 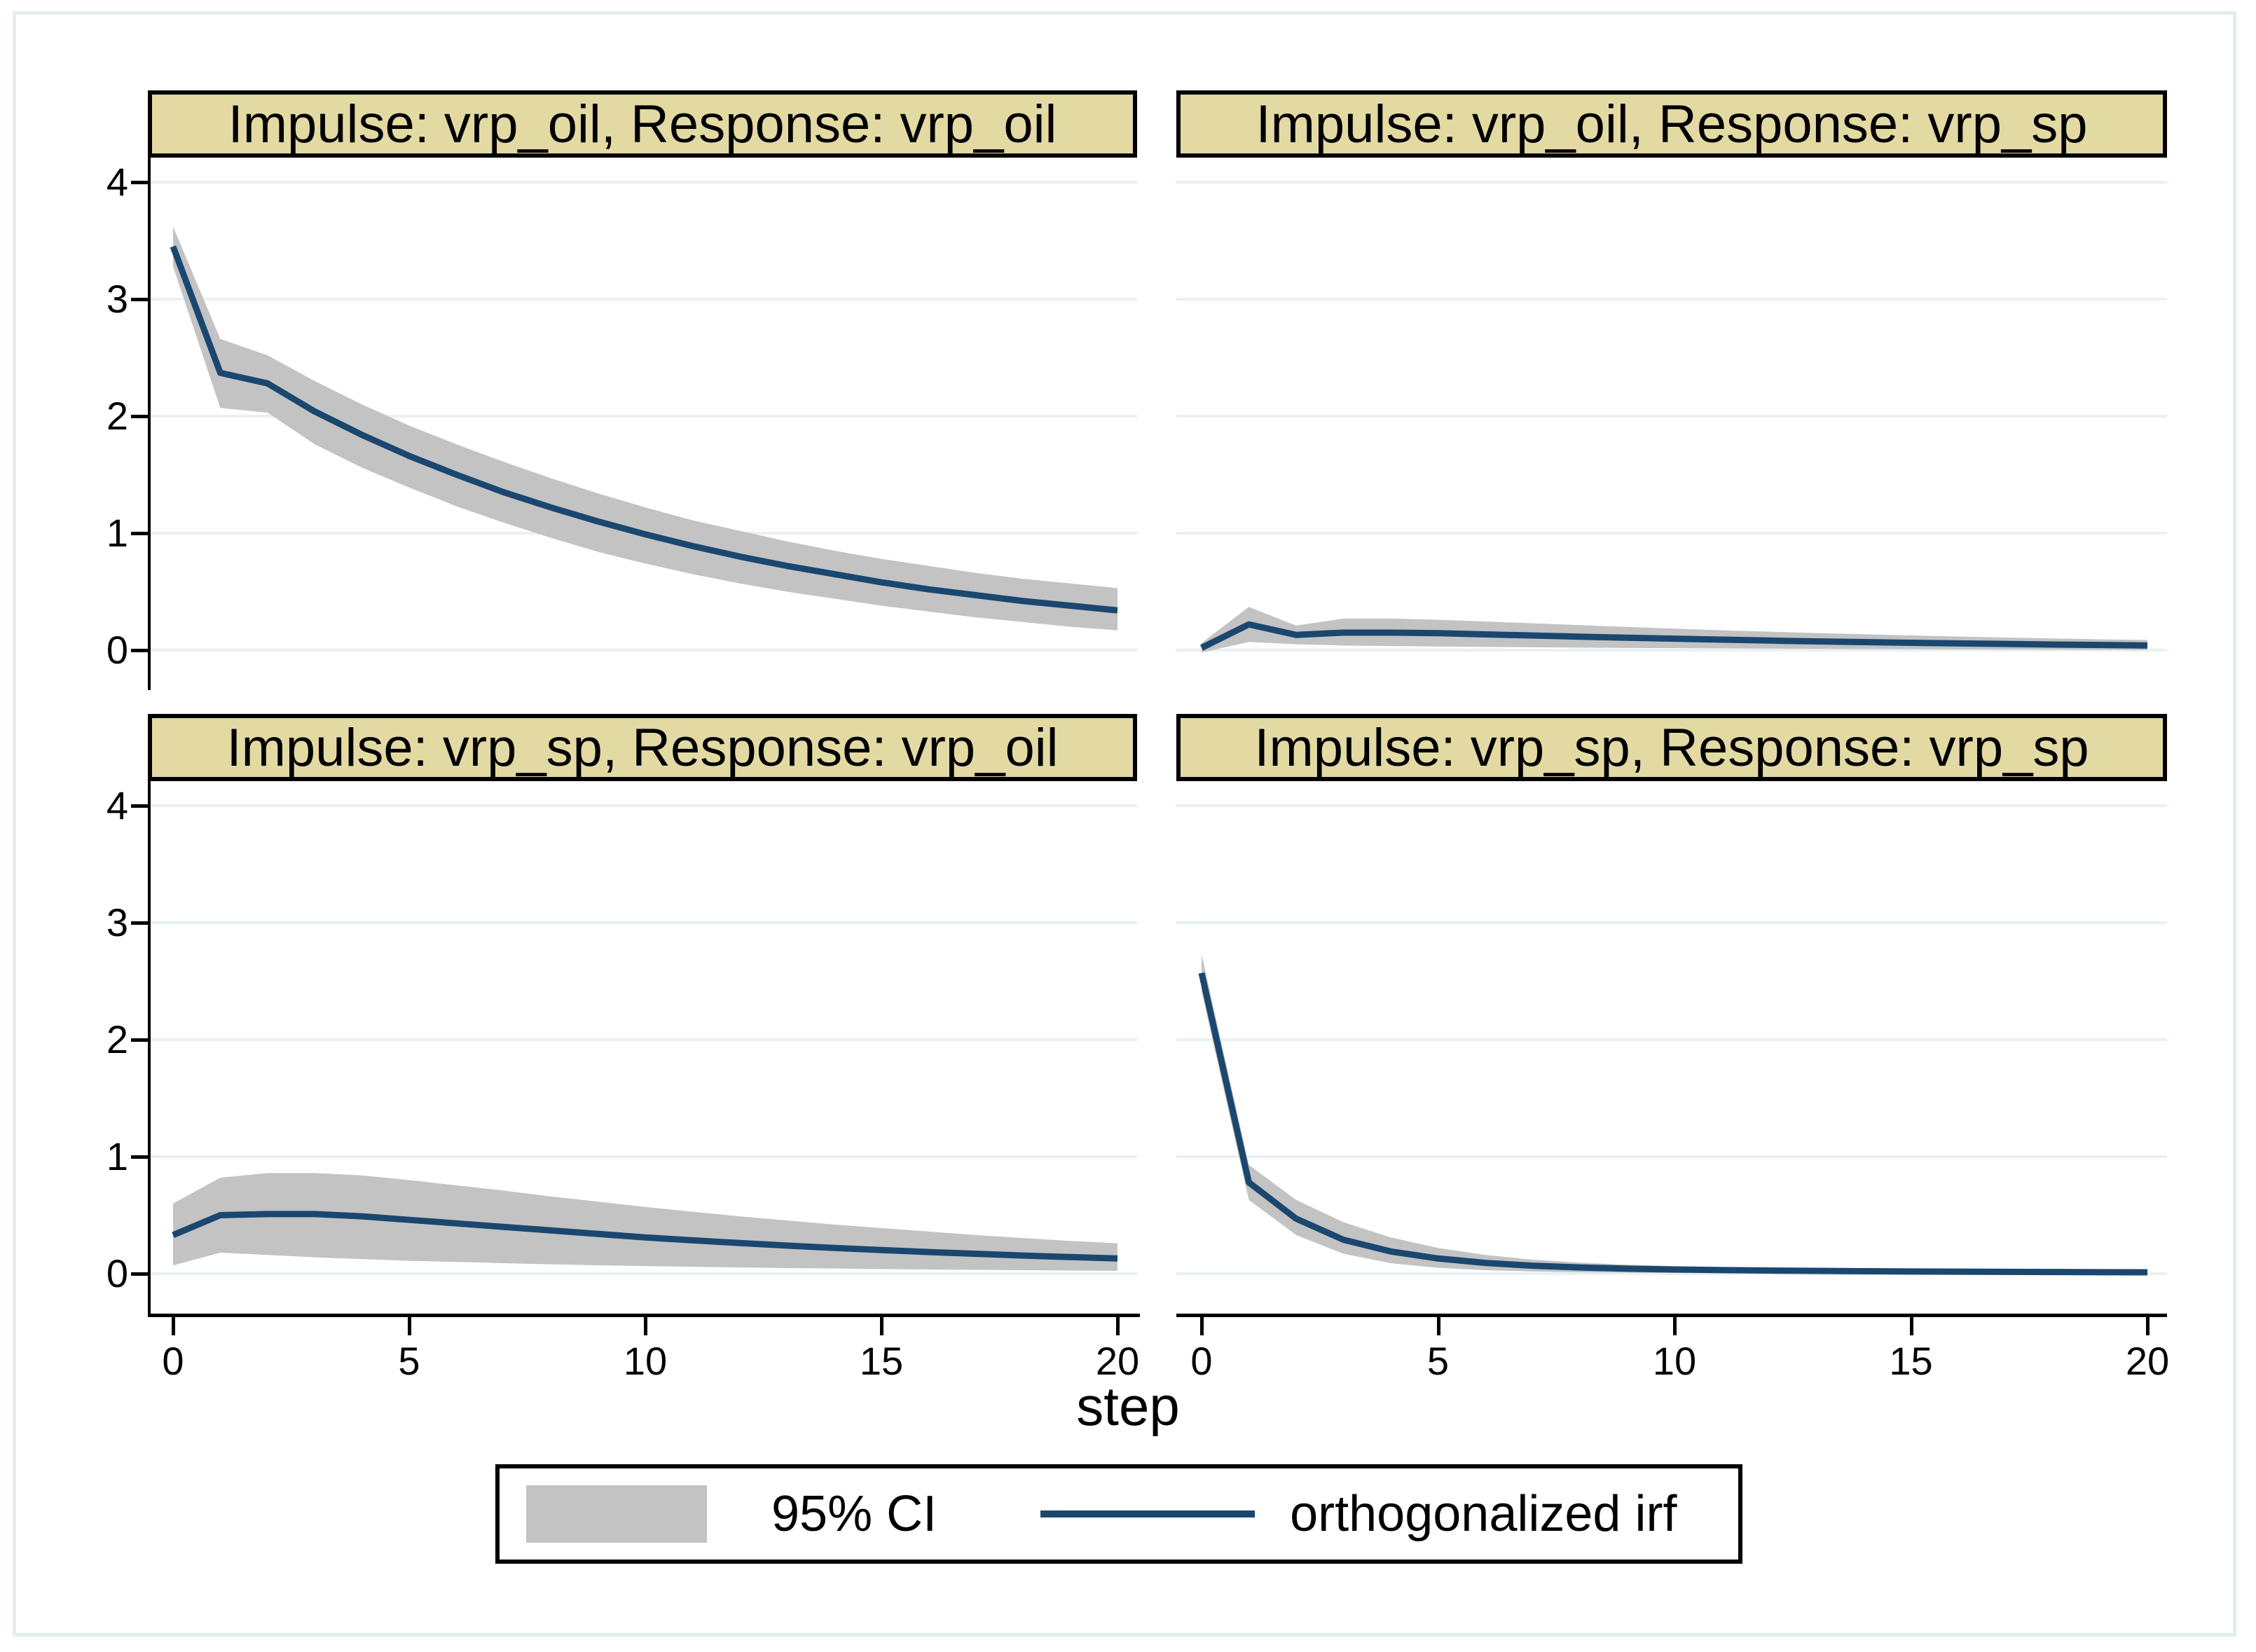 I want to click on plot-area-oil-sp, so click(x=1671, y=417).